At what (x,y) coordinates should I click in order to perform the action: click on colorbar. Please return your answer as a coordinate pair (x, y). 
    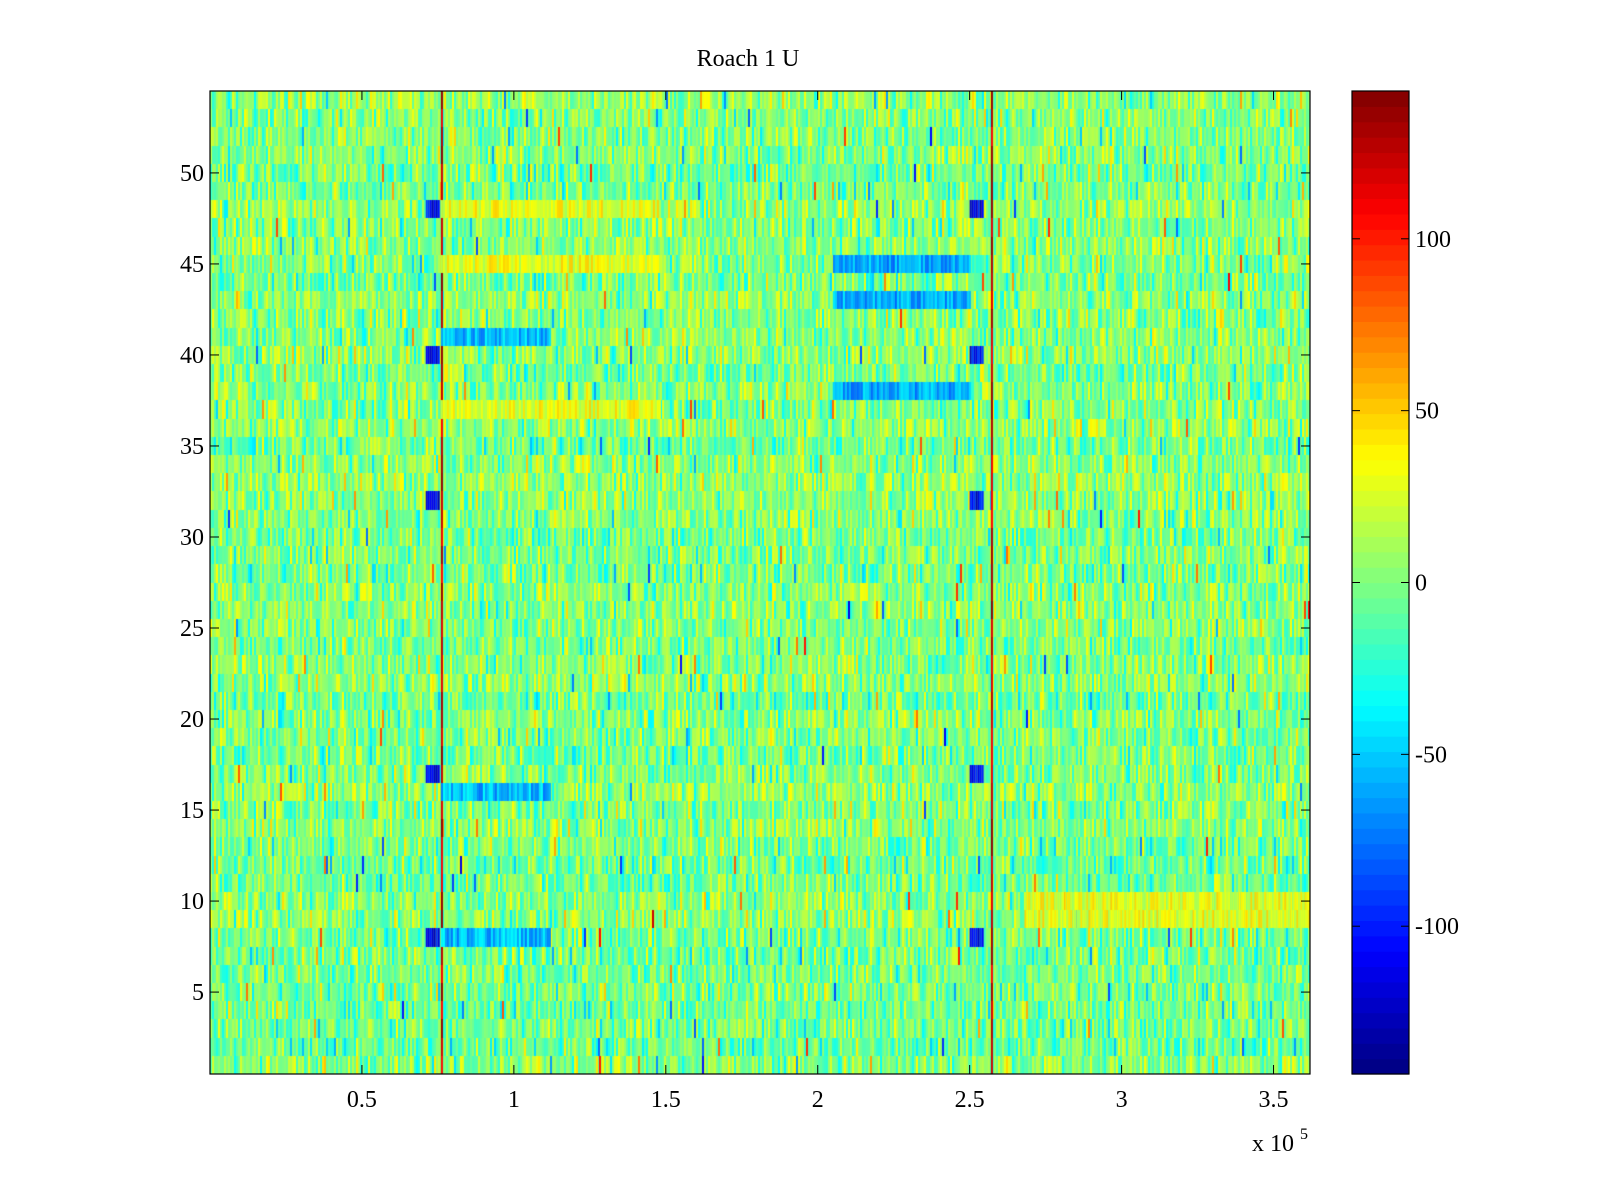
    Looking at the image, I should click on (1380, 583).